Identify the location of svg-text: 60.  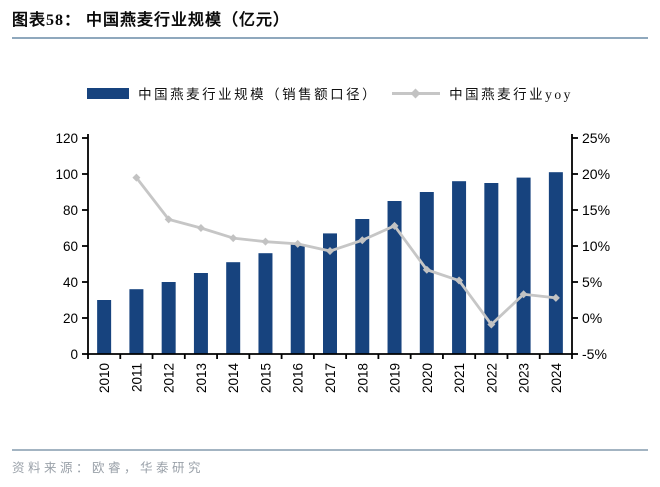
(70, 246).